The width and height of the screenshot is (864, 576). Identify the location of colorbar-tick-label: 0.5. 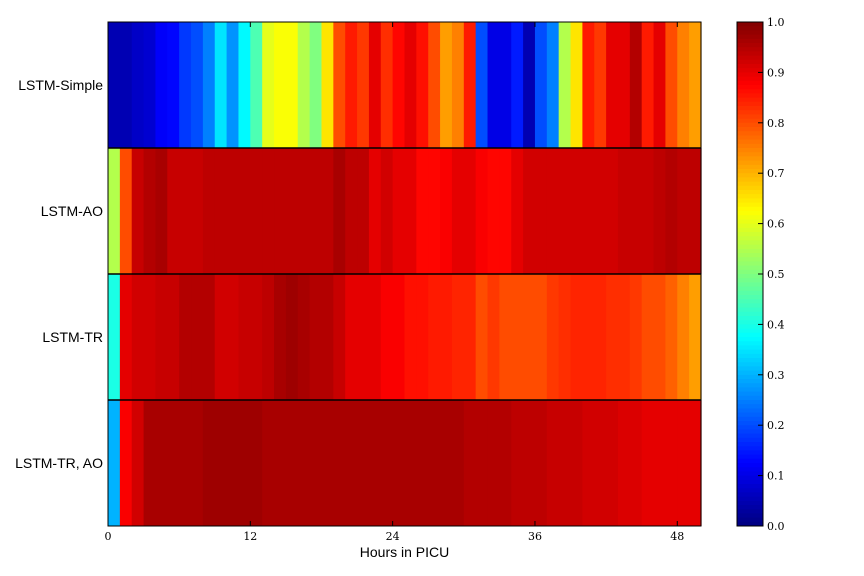
(776, 274).